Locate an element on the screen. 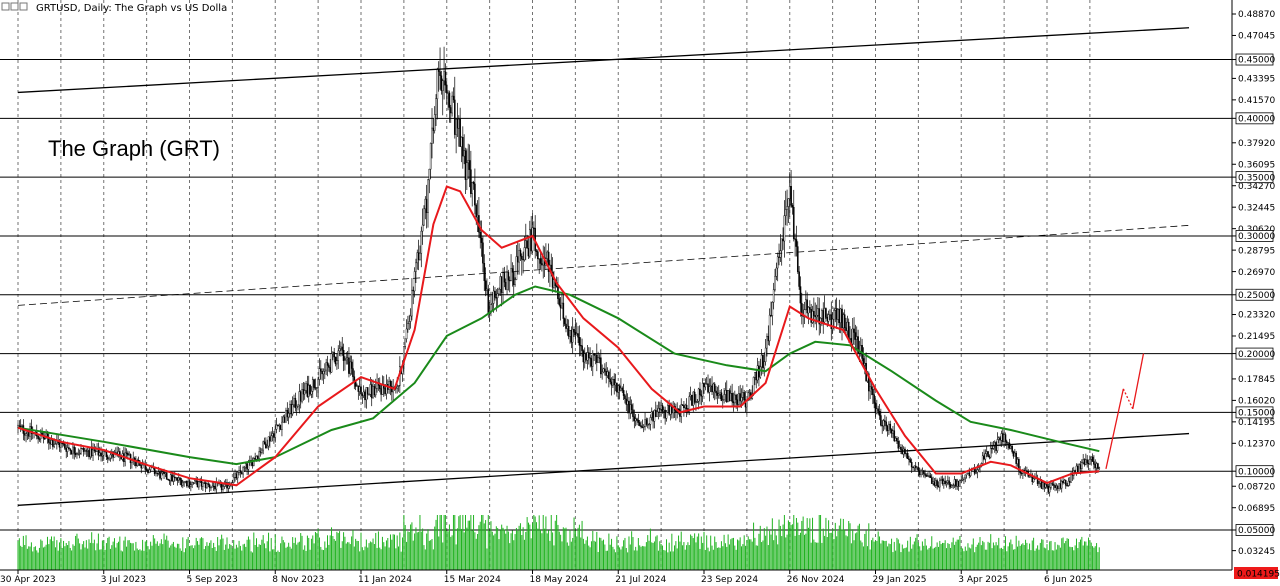 The image size is (1280, 586). current-price-box is located at coordinates (1256, 573).